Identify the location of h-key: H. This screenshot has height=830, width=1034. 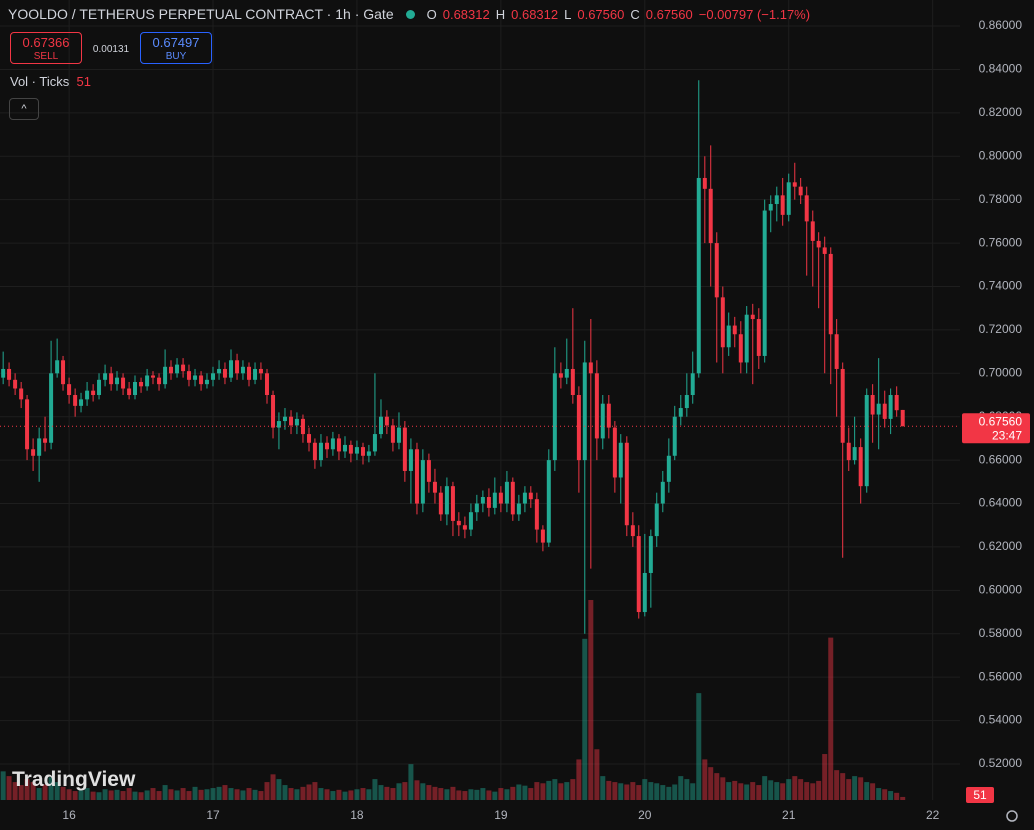
(500, 14).